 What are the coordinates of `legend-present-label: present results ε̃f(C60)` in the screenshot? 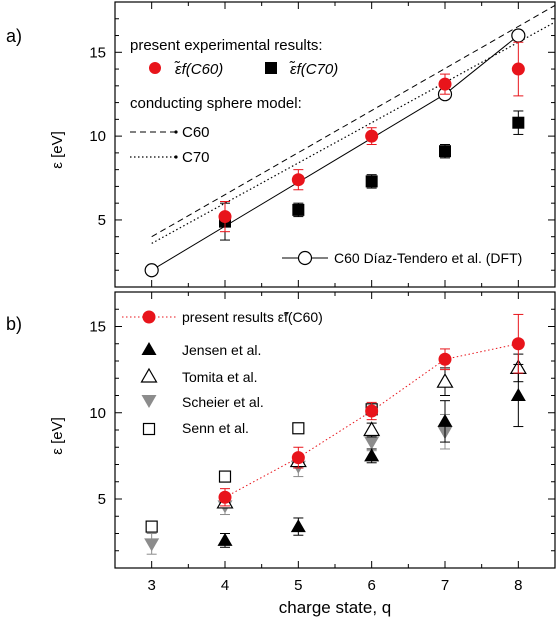 It's located at (252, 317).